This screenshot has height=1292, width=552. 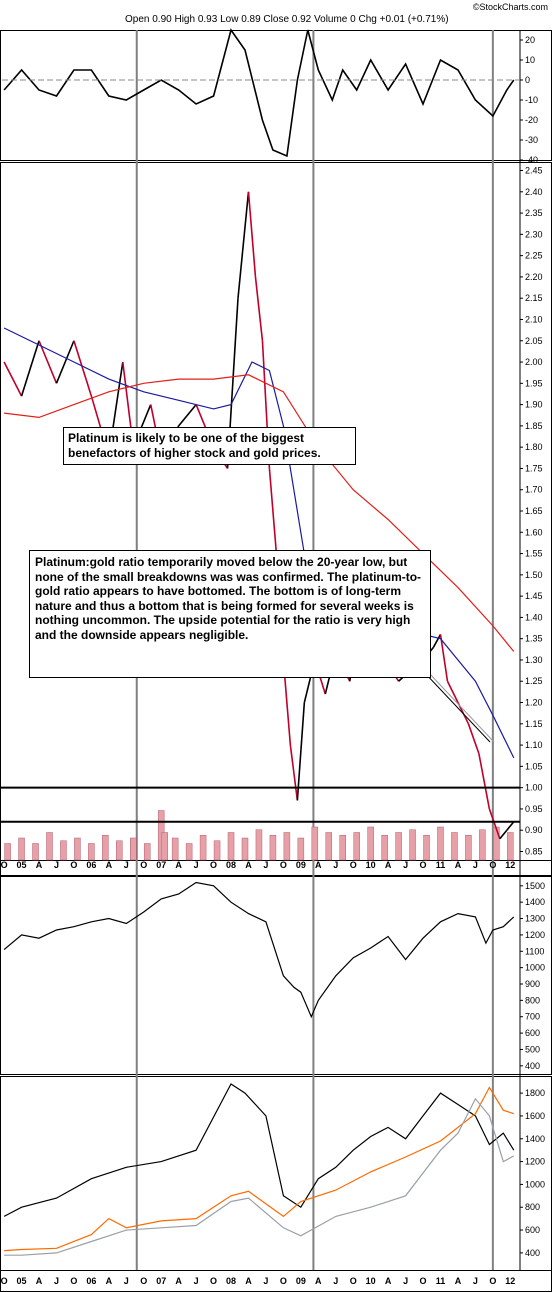 What do you see at coordinates (213, 865) in the screenshot?
I see `x-tick-label-0-12: O` at bounding box center [213, 865].